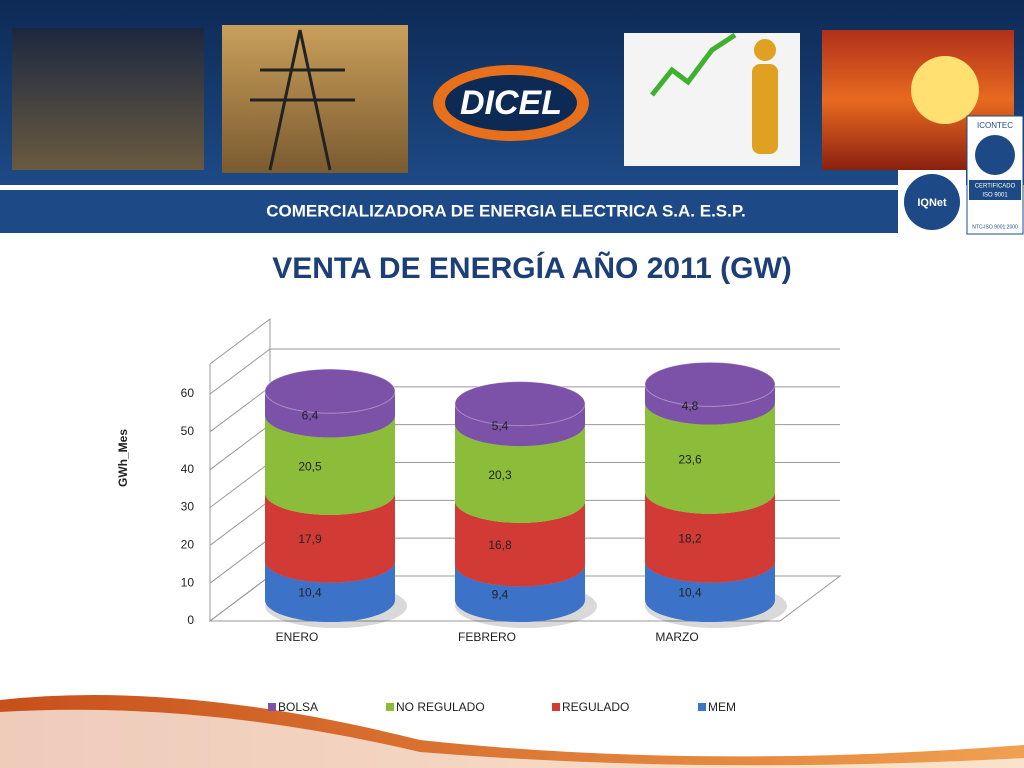  I want to click on logo-inner, so click(511, 103).